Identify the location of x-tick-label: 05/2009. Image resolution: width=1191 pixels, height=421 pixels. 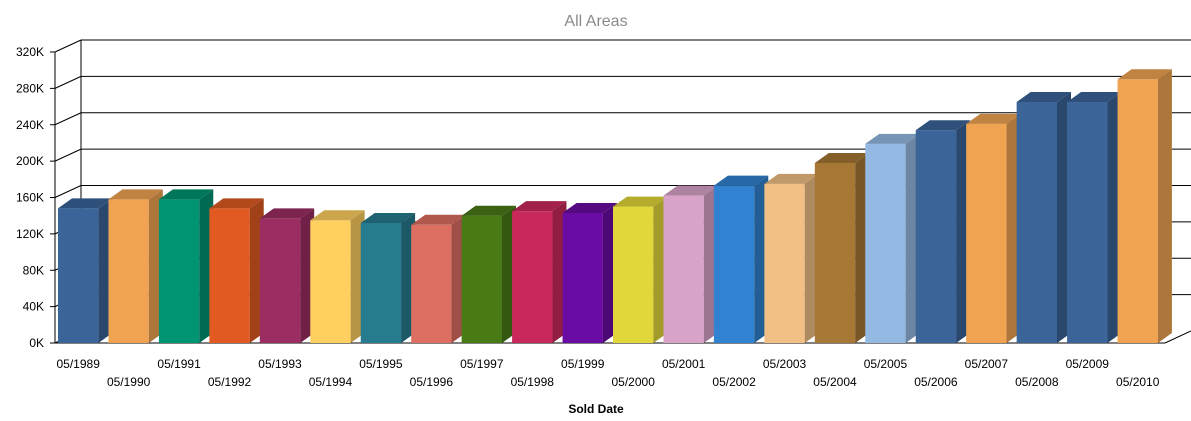
(1088, 364).